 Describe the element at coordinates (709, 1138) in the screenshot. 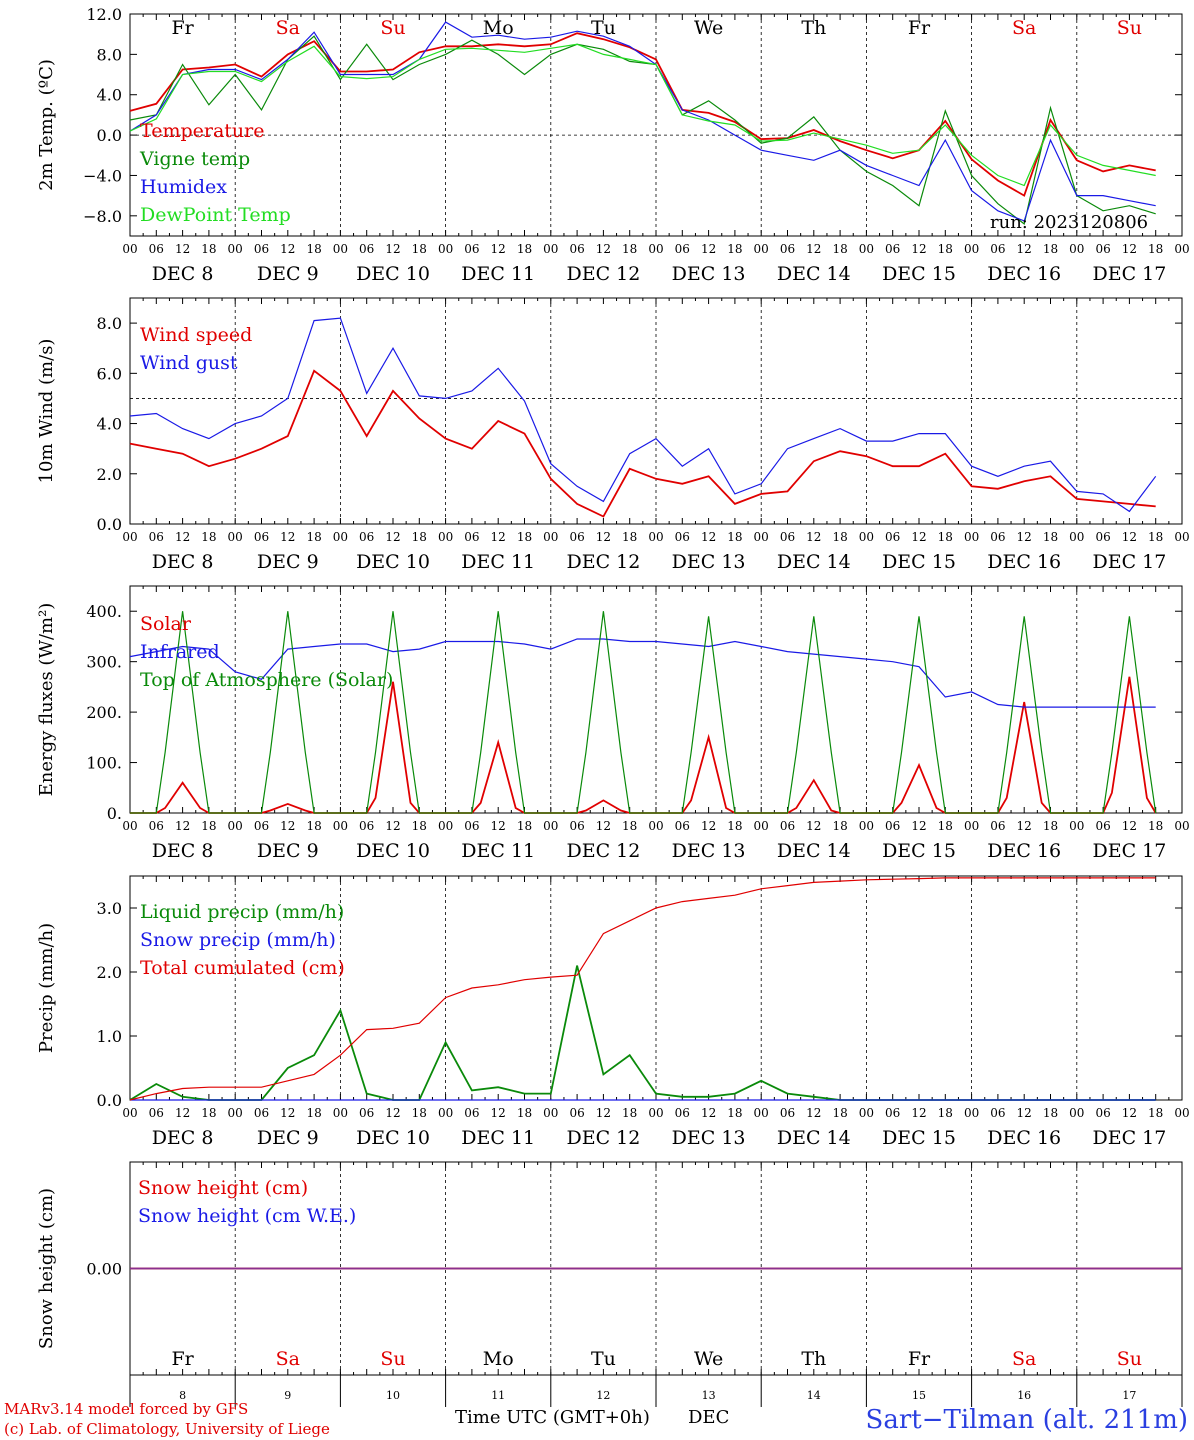

I see `date-label: DEC 13` at that location.